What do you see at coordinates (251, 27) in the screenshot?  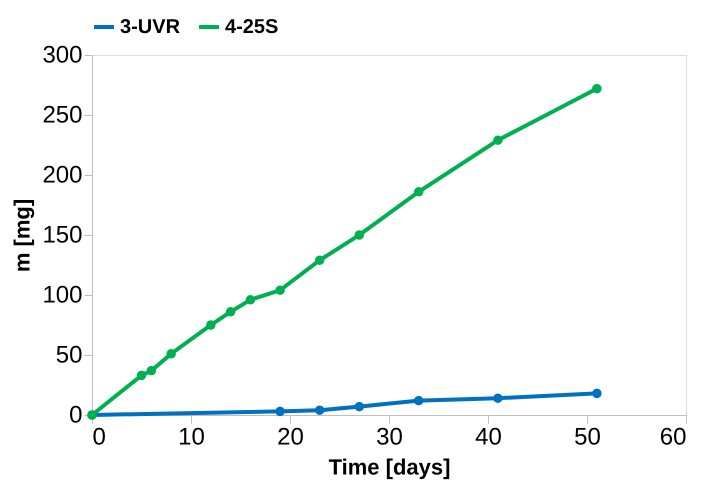 I see `legend-label: 4-25S` at bounding box center [251, 27].